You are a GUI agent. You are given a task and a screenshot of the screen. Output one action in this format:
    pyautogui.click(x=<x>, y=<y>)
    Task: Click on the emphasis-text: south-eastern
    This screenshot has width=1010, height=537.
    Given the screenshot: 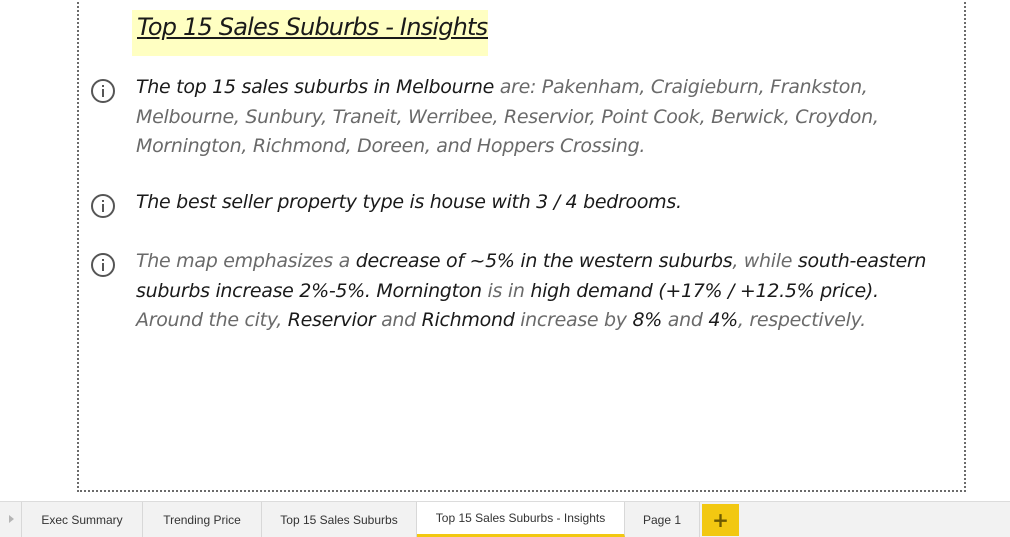 What is the action you would take?
    pyautogui.click(x=862, y=261)
    